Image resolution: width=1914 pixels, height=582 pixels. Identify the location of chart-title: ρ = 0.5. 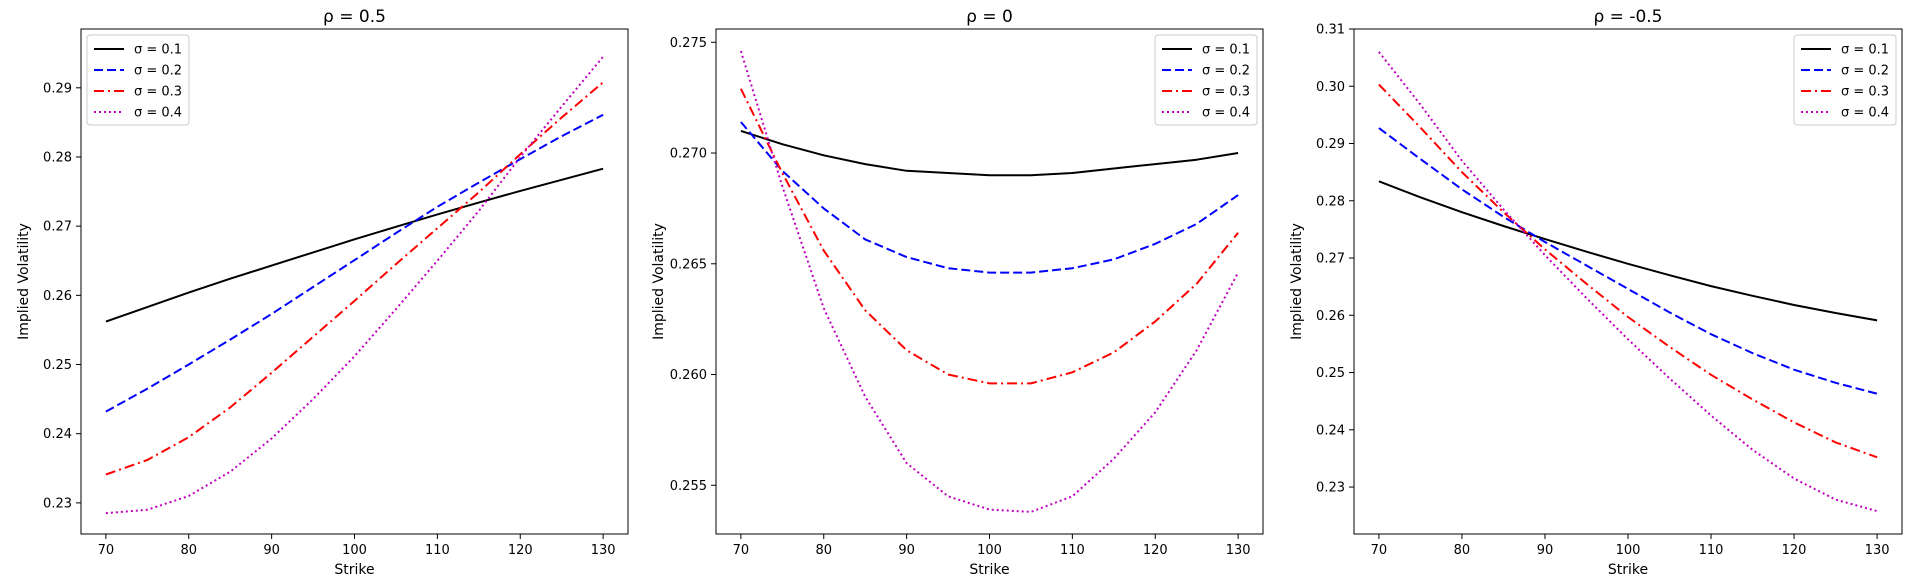
(354, 17).